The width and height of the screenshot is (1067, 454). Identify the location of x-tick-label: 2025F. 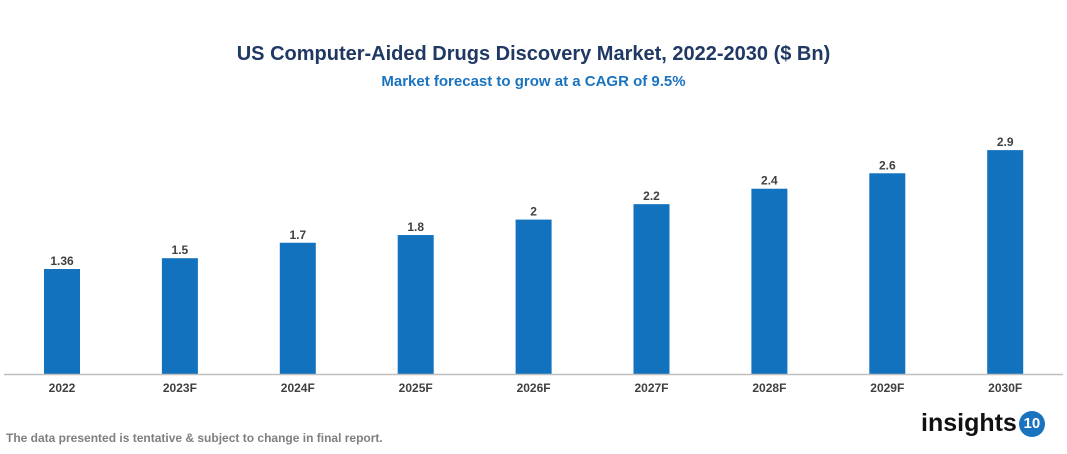
(416, 388).